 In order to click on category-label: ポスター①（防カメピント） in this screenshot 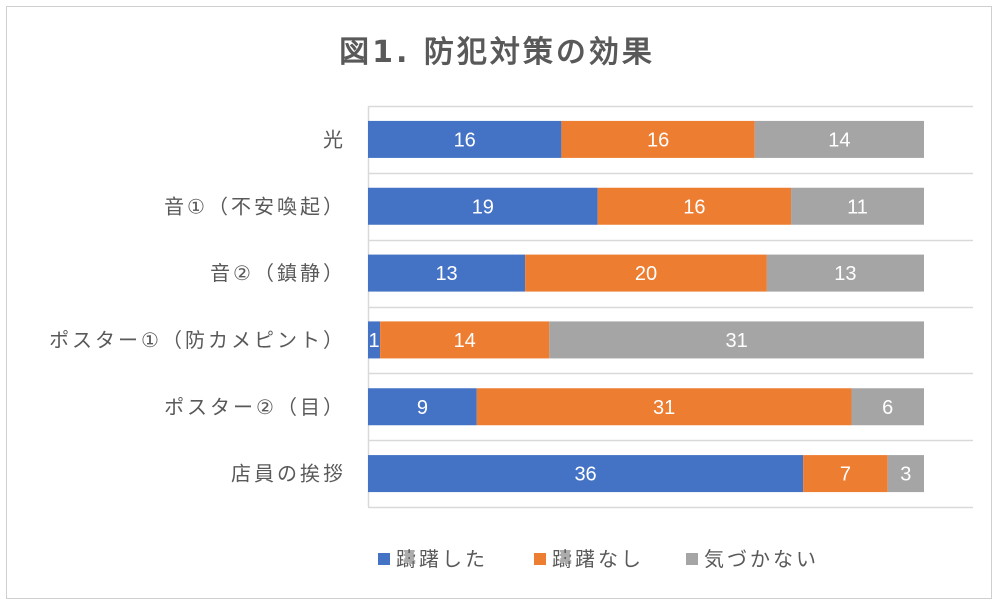, I will do `click(197, 340)`.